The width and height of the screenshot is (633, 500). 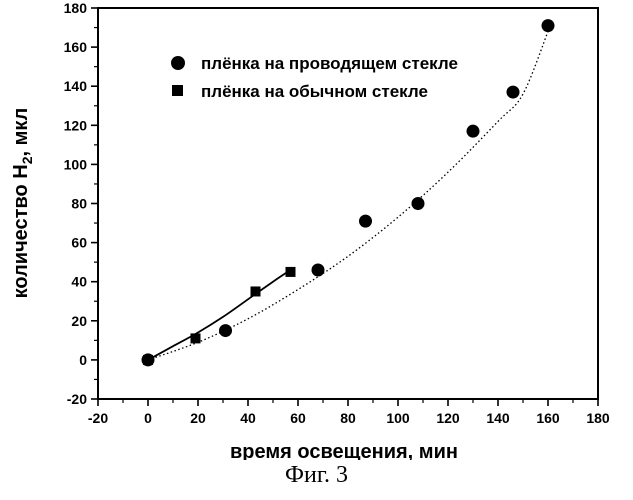 What do you see at coordinates (98, 418) in the screenshot?
I see `x-tick-label: -20` at bounding box center [98, 418].